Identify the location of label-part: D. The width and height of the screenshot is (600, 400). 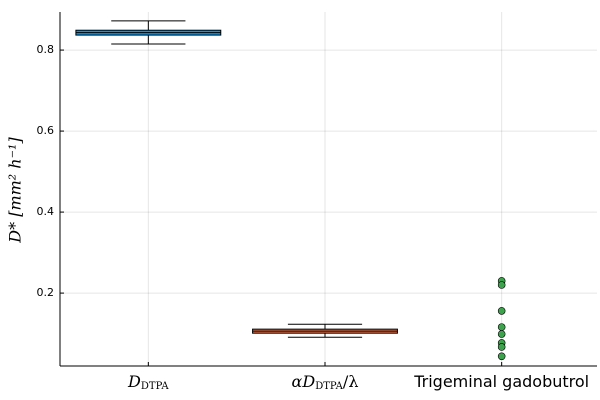
(134, 381).